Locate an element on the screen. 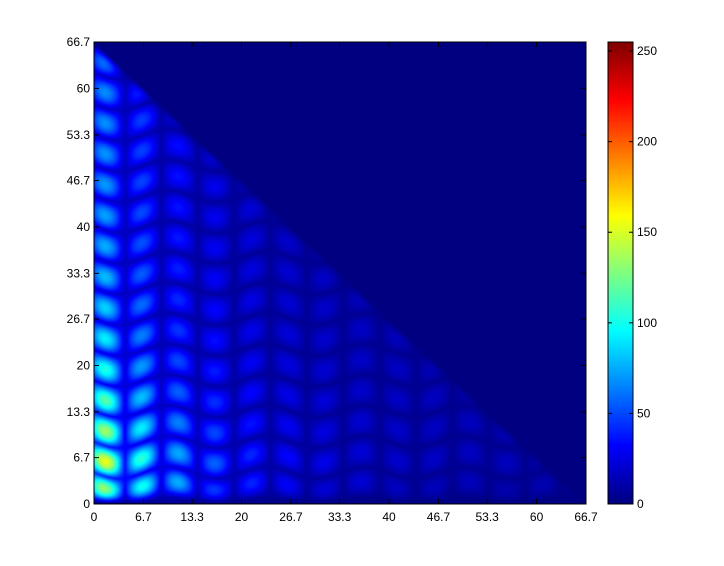 The width and height of the screenshot is (724, 566). x-tick-label: 20 is located at coordinates (242, 517).